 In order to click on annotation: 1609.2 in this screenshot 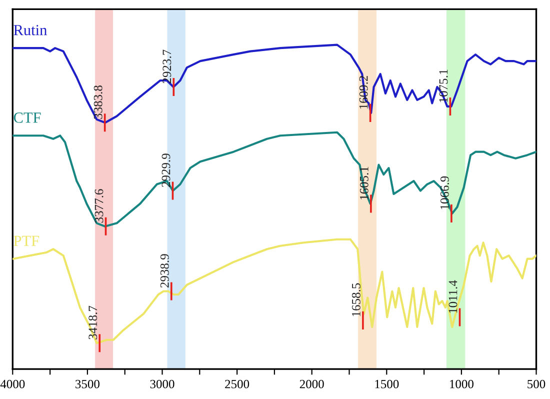, I will do `click(363, 92)`.